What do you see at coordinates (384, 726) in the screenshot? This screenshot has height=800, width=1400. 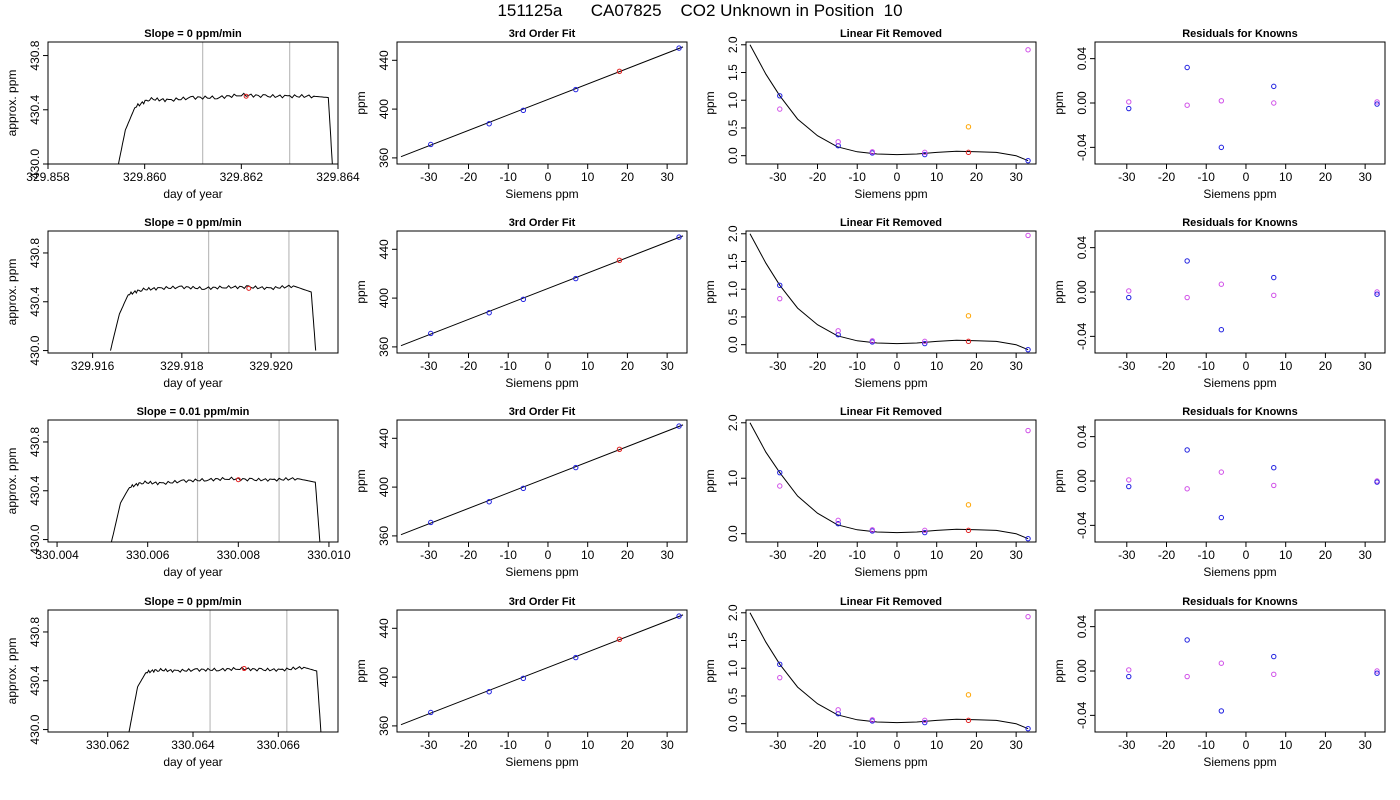 I see `y-tick-label: 360` at bounding box center [384, 726].